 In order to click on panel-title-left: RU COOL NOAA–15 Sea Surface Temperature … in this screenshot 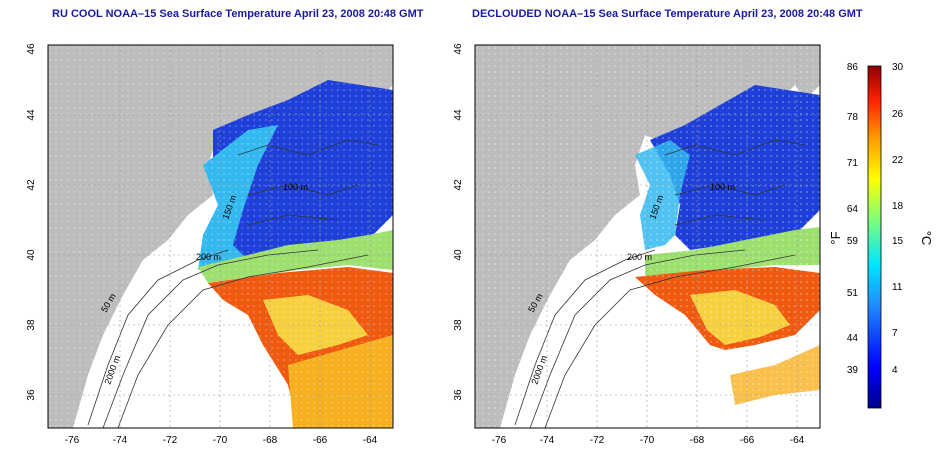, I will do `click(238, 14)`.